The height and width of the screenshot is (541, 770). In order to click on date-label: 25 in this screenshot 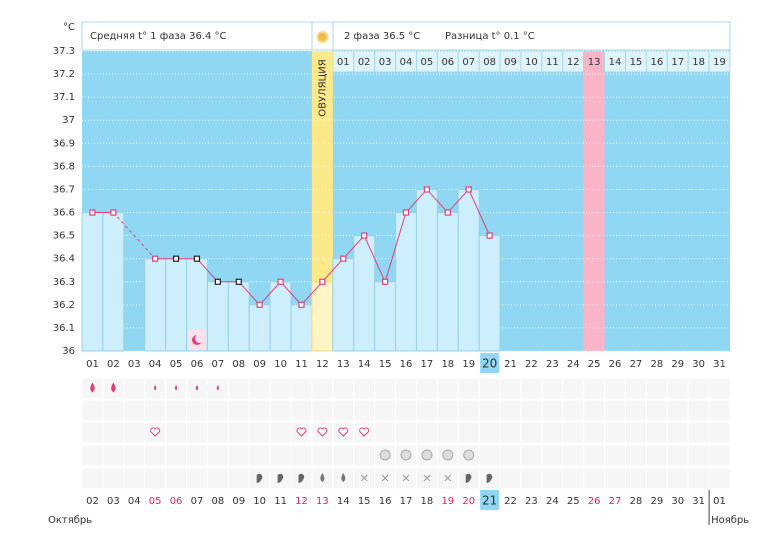, I will do `click(573, 501)`.